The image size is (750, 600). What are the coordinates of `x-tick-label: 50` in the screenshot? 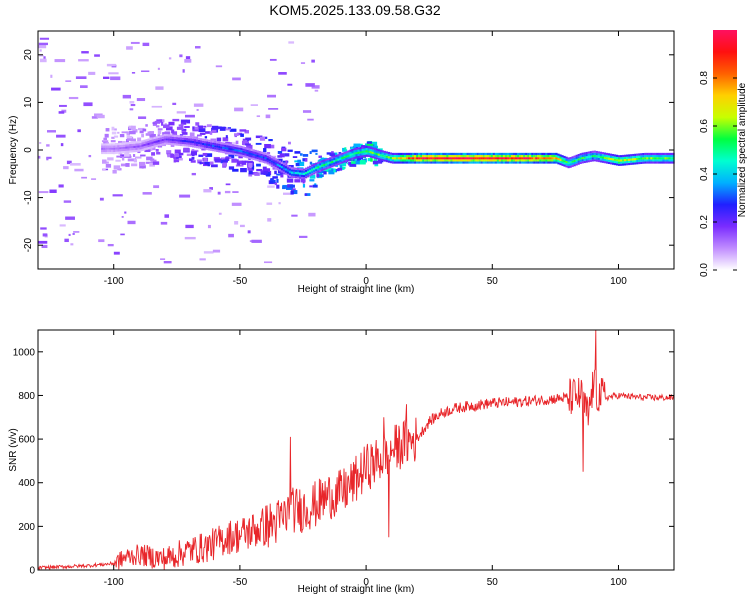 It's located at (493, 582).